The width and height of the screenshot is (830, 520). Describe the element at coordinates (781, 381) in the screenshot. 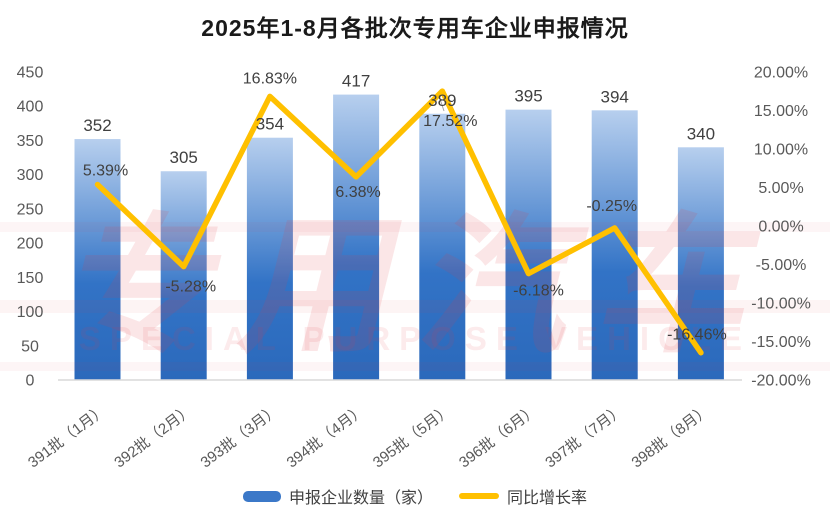

I see `y-axis-tick-right: -20.00%` at that location.